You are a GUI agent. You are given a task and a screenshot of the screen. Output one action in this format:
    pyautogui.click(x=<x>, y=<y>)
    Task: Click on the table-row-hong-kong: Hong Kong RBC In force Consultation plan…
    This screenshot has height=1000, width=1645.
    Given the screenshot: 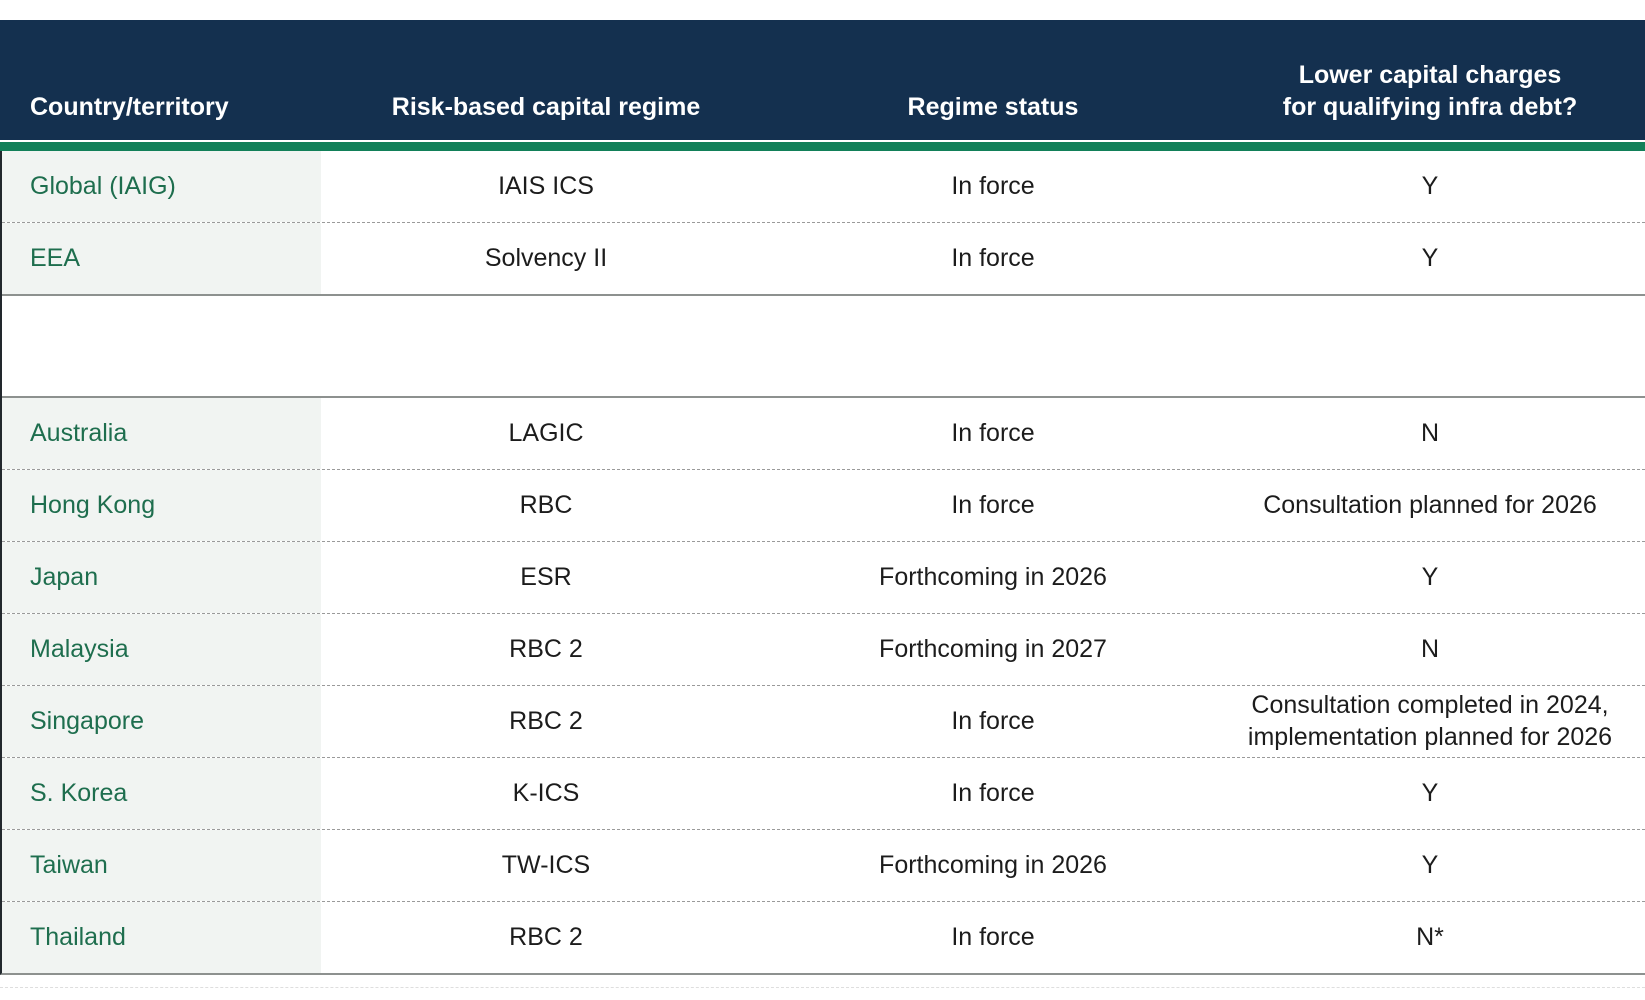 What is the action you would take?
    pyautogui.click(x=823, y=505)
    